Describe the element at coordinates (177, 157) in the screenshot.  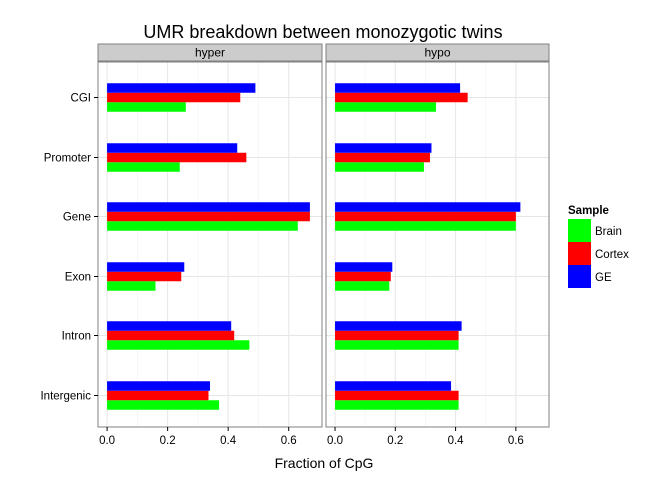
I see `bar-hyper-promoter-cortex` at that location.